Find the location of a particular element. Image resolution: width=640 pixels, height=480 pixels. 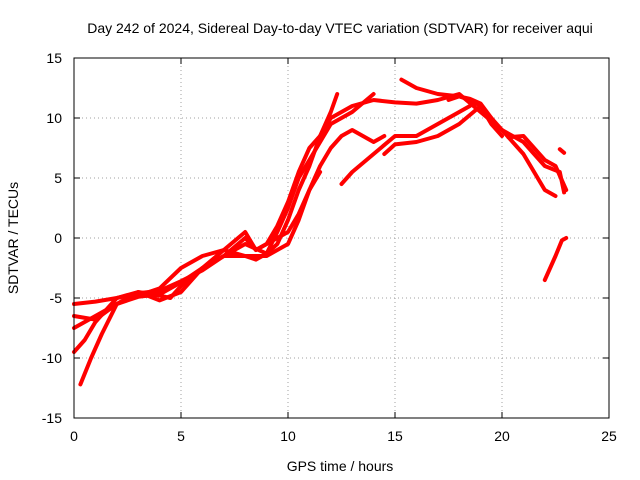

x-tick-label: 15 is located at coordinates (395, 436).